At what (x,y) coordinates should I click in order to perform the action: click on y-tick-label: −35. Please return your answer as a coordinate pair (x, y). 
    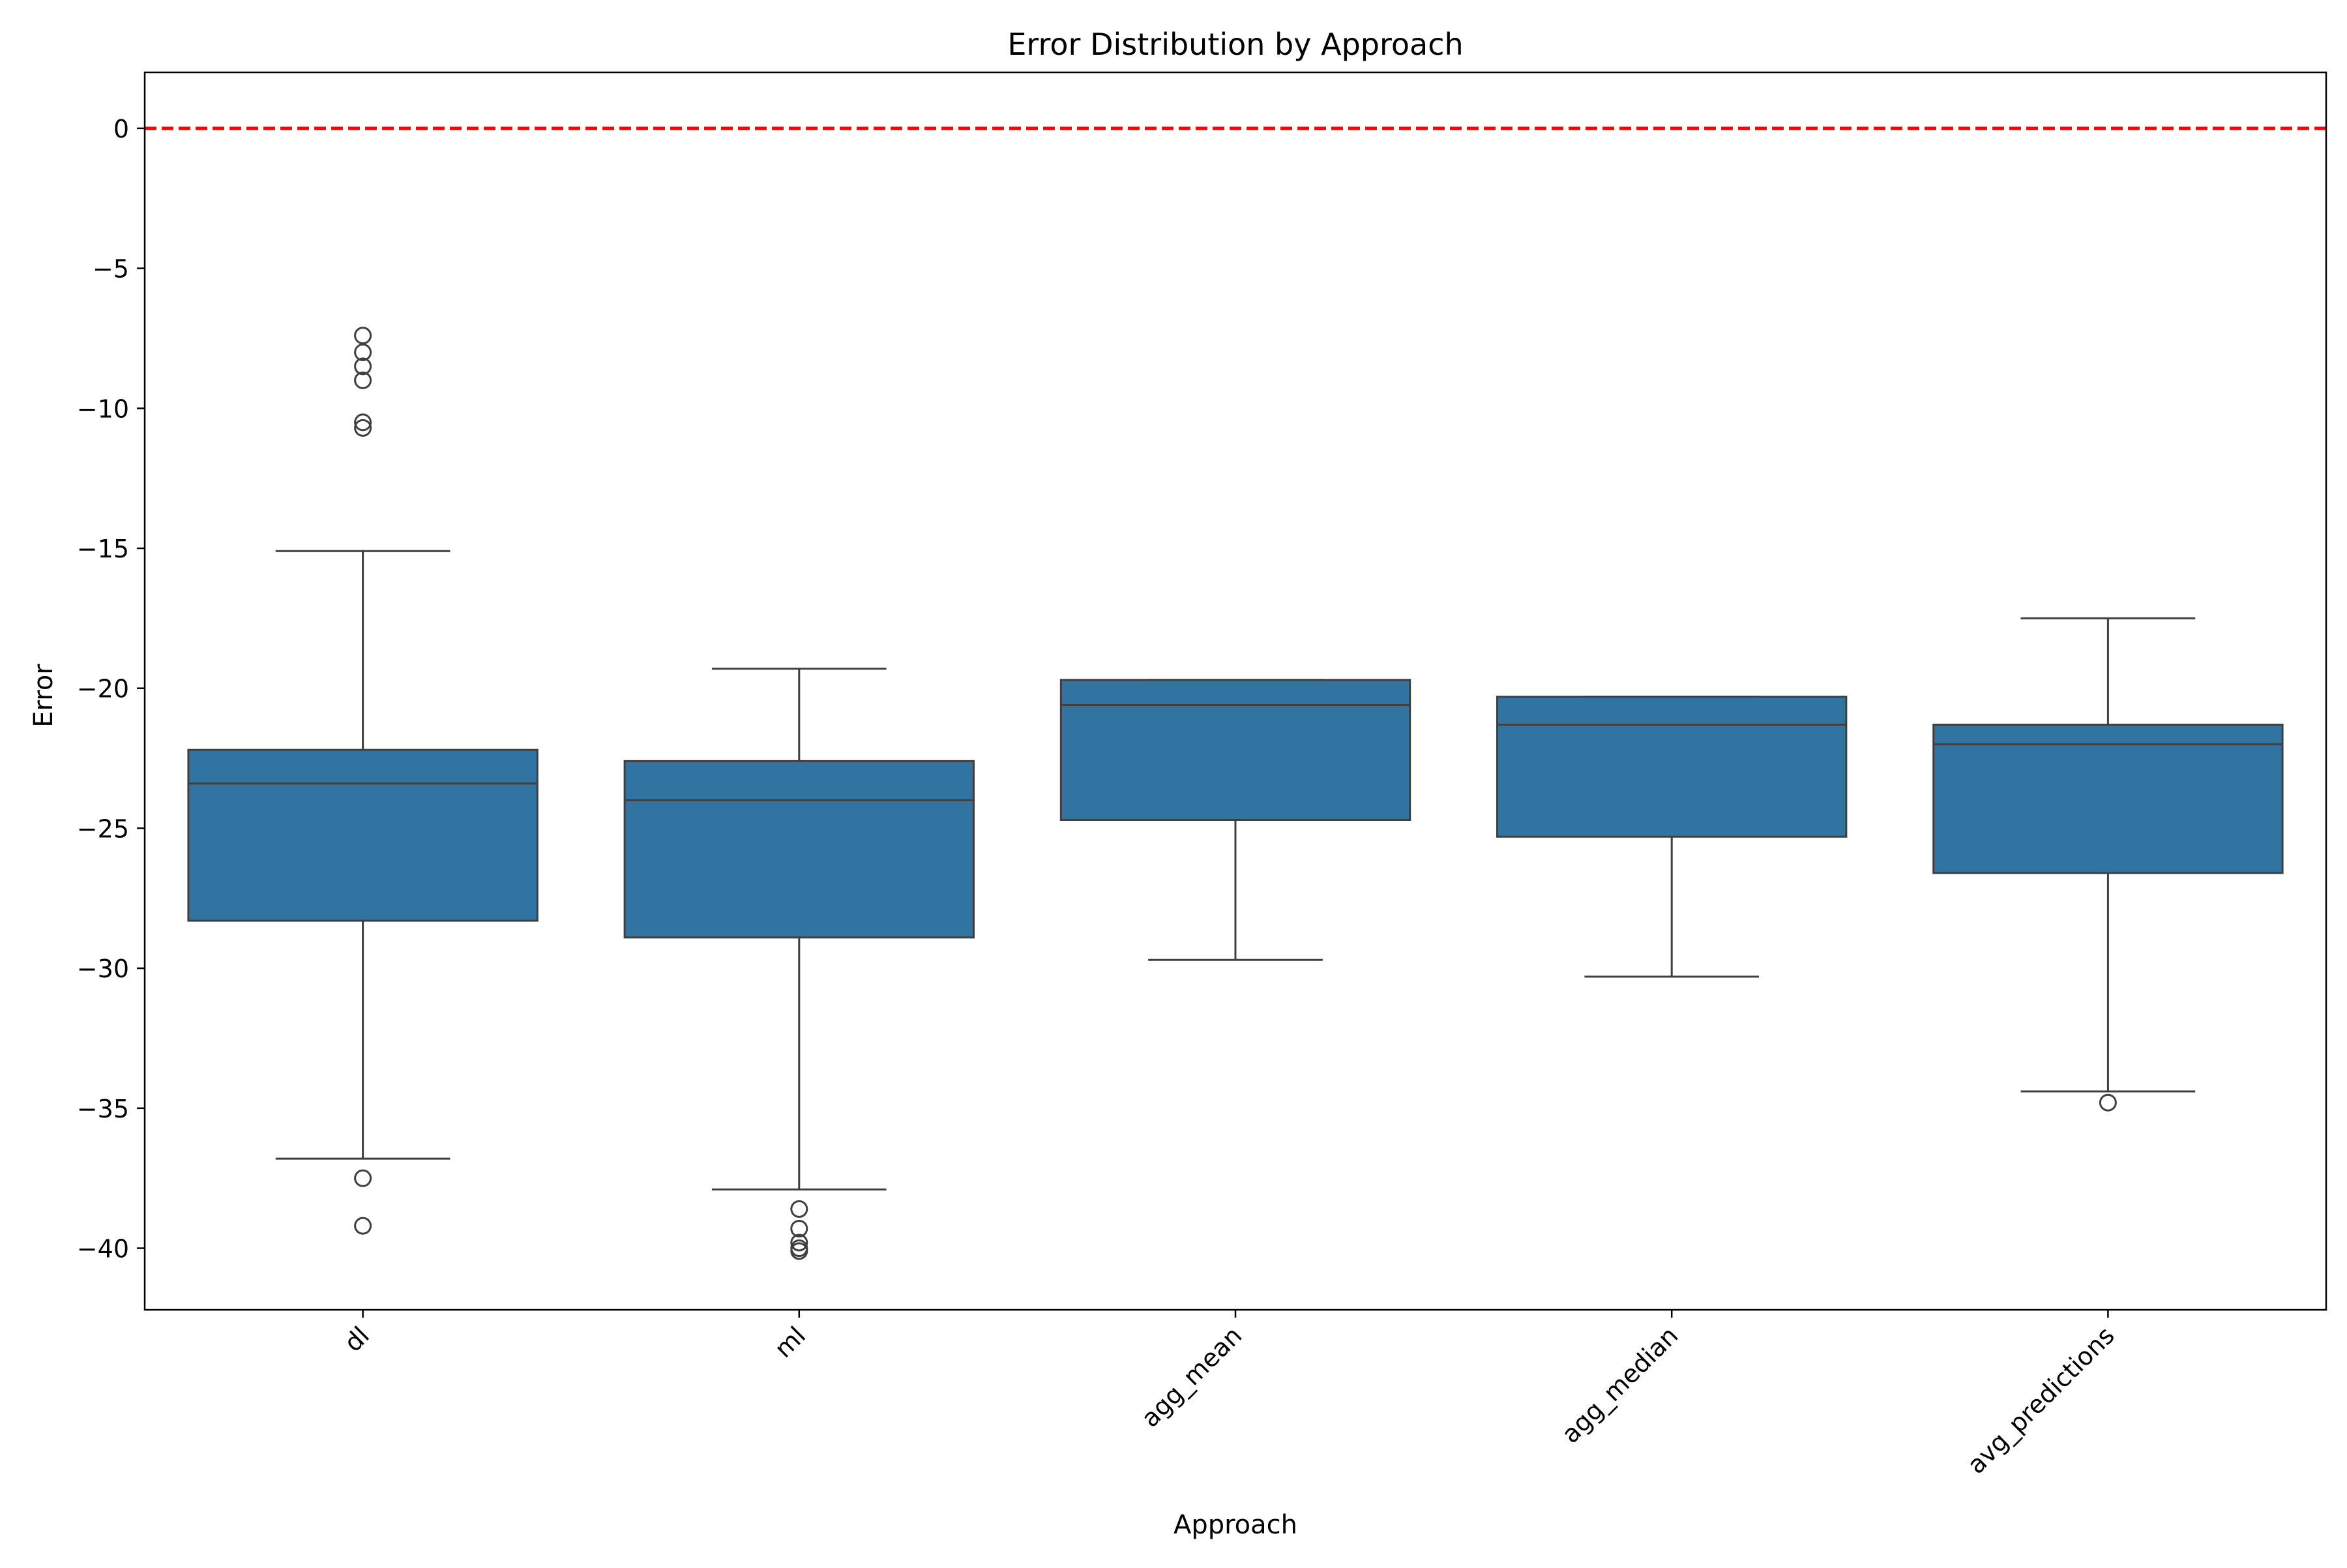
    Looking at the image, I should click on (103, 1109).